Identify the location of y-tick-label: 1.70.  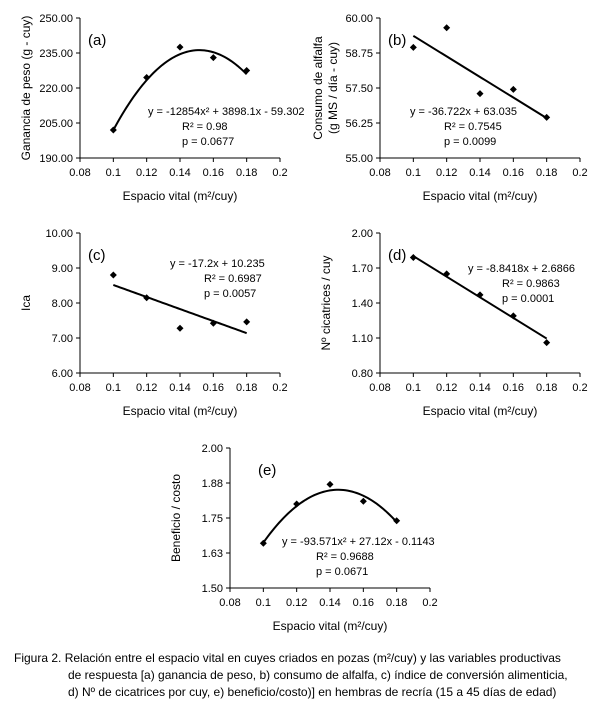
(362, 269).